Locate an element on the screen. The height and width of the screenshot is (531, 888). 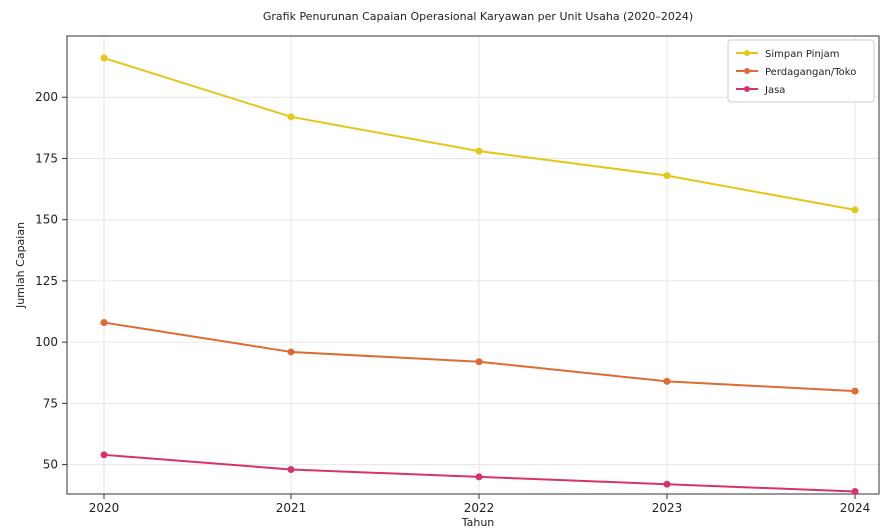
x-axis: 2020 2021 2022 2023 2024 is located at coordinates (480, 504).